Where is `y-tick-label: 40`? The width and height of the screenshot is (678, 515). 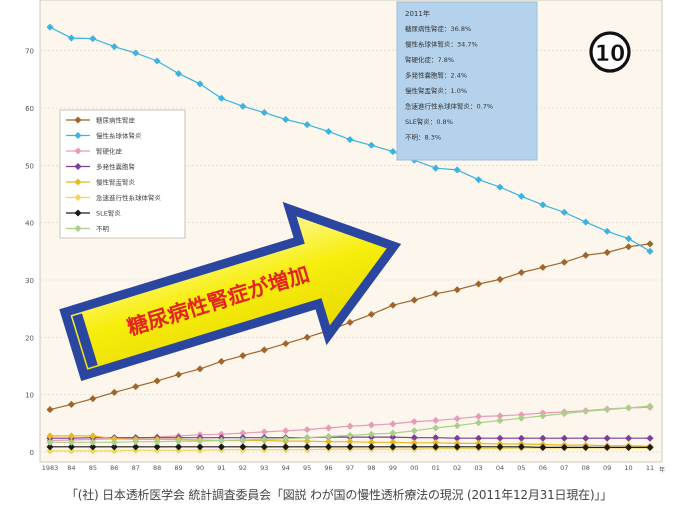 y-tick-label: 40 is located at coordinates (29, 224).